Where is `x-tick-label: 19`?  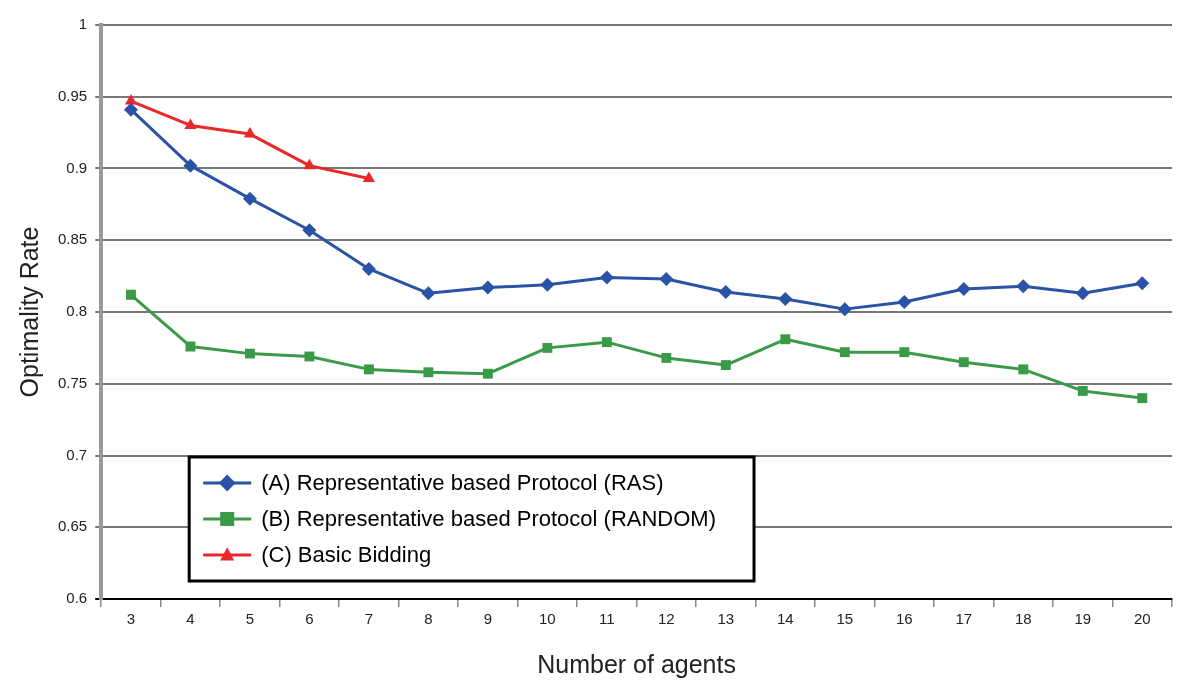
x-tick-label: 19 is located at coordinates (1083, 619).